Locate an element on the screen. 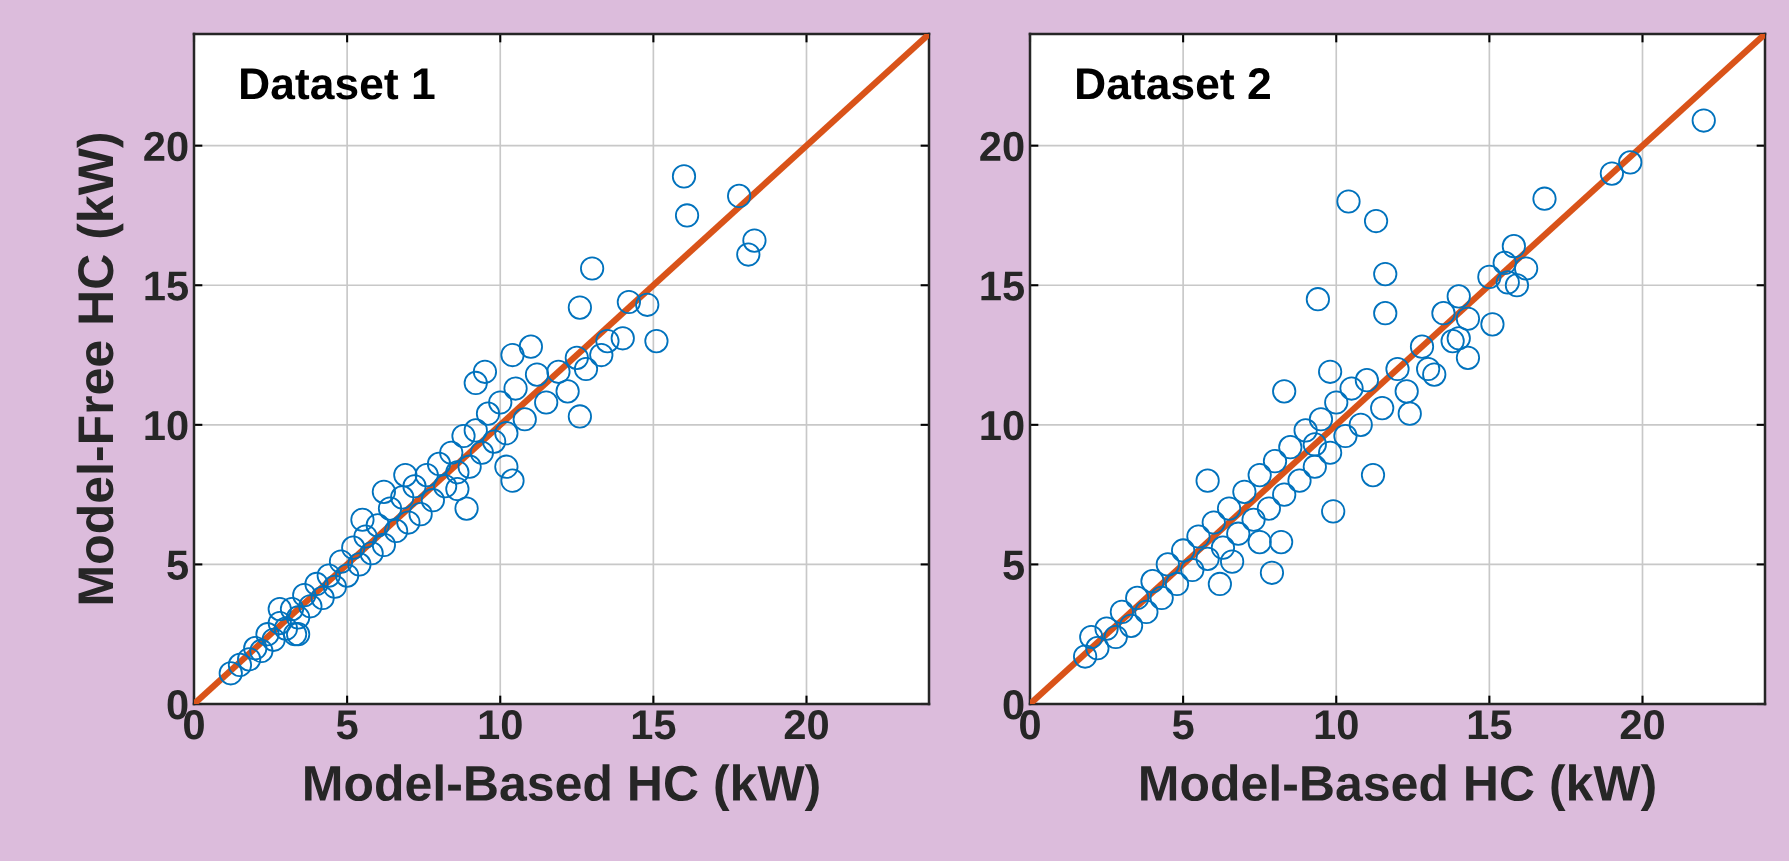 Image resolution: width=1789 pixels, height=861 pixels. y-axis-title: Model-Free HC (kW) is located at coordinates (100, 368).